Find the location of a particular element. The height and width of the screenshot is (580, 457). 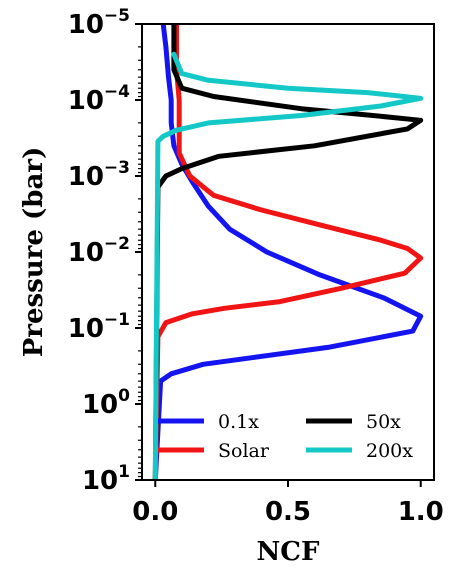

y-tick-label: 10⁰ is located at coordinates (106, 403).